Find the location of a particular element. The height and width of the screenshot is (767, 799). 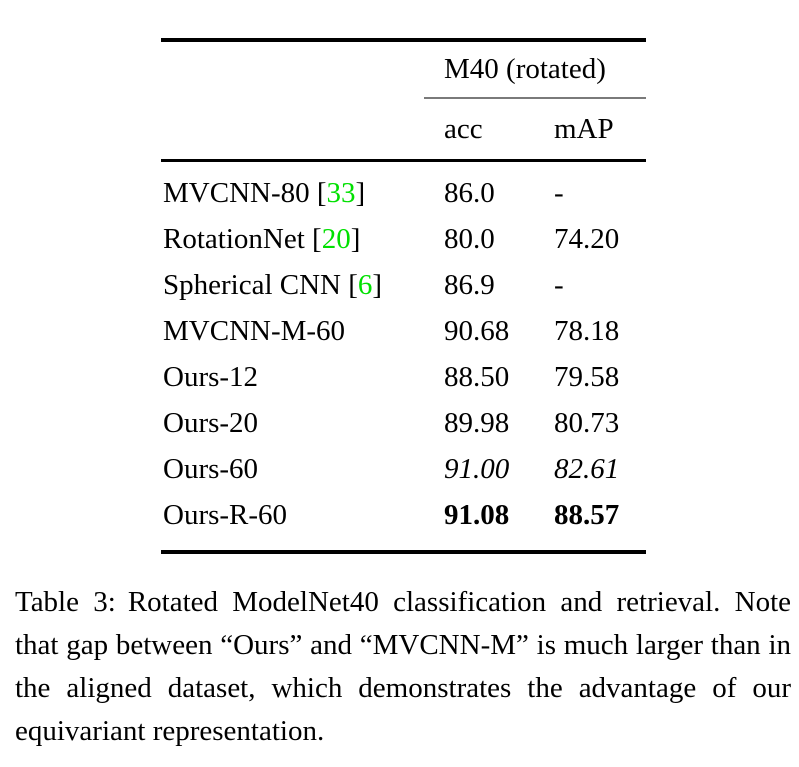

method-cell: Ours-R-60 is located at coordinates (292, 522).